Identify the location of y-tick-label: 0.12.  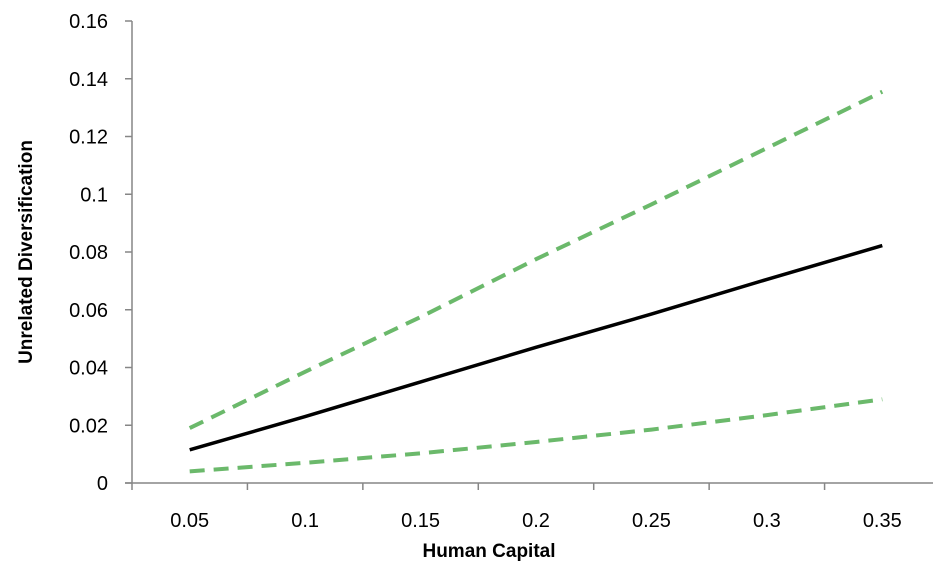
(88, 138).